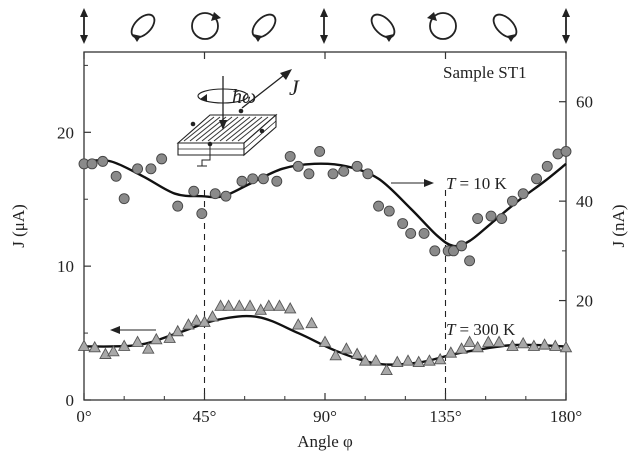 Image resolution: width=631 pixels, height=455 pixels. Describe the element at coordinates (65, 132) in the screenshot. I see `y-tick-label-left: 20` at that location.